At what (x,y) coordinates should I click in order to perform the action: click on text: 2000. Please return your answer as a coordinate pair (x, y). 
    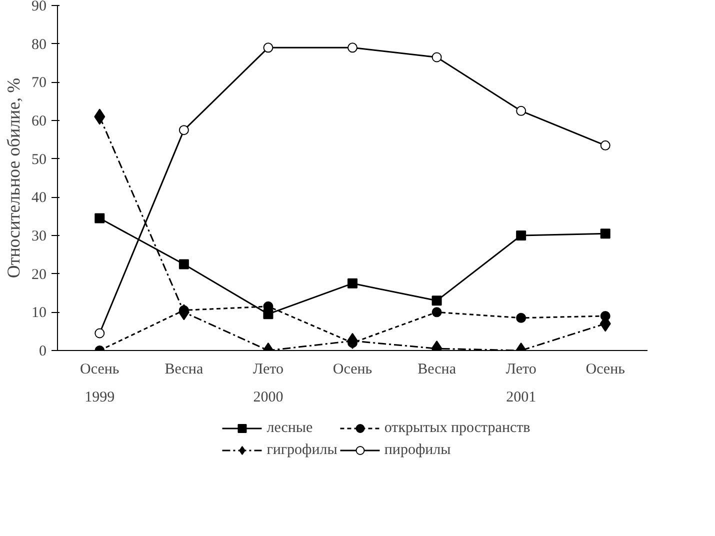
    Looking at the image, I should click on (268, 398).